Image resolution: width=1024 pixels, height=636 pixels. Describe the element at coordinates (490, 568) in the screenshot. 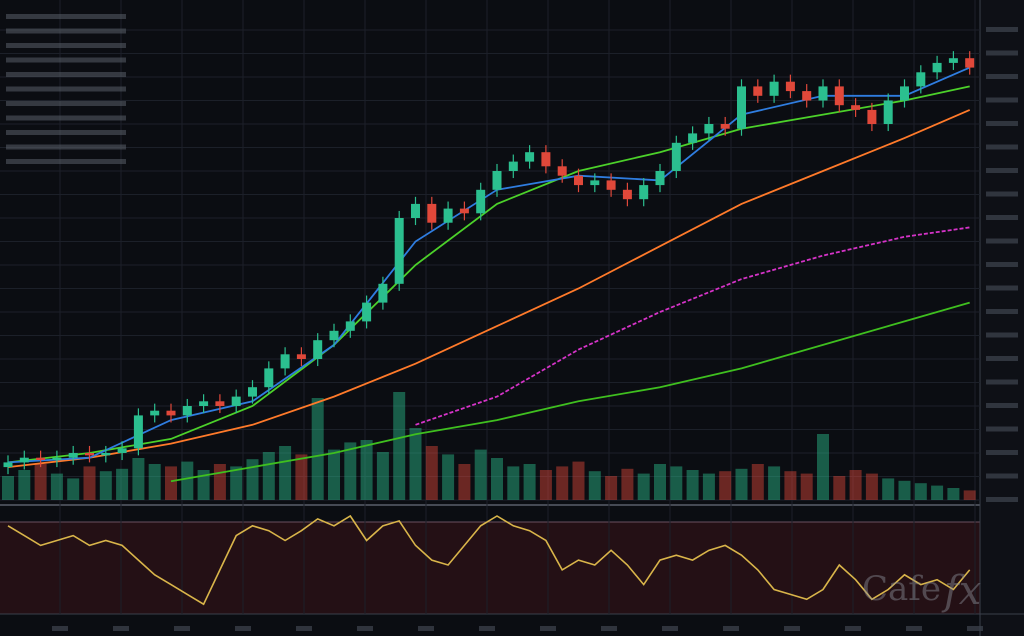

I see `oscillator-panel` at that location.